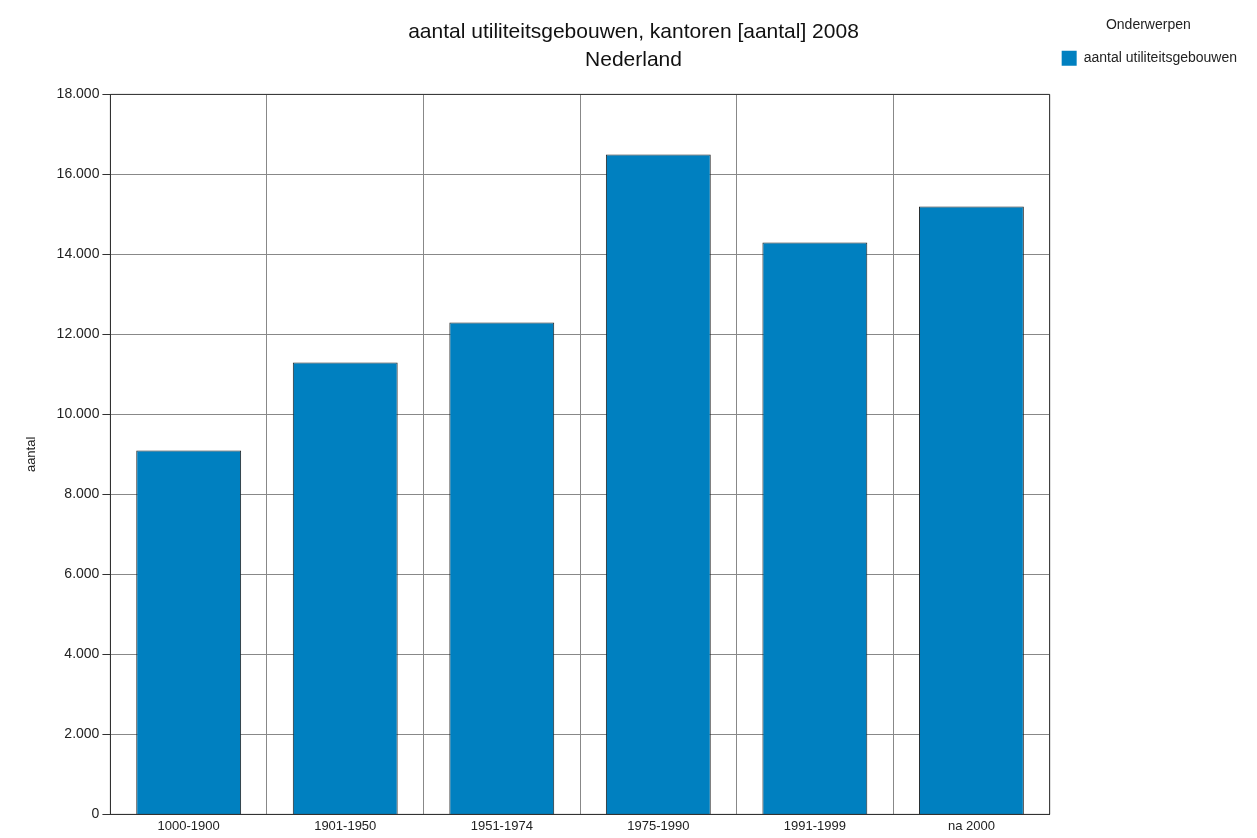 The width and height of the screenshot is (1257, 838). I want to click on x-tick-label: 1991-1999, so click(814, 825).